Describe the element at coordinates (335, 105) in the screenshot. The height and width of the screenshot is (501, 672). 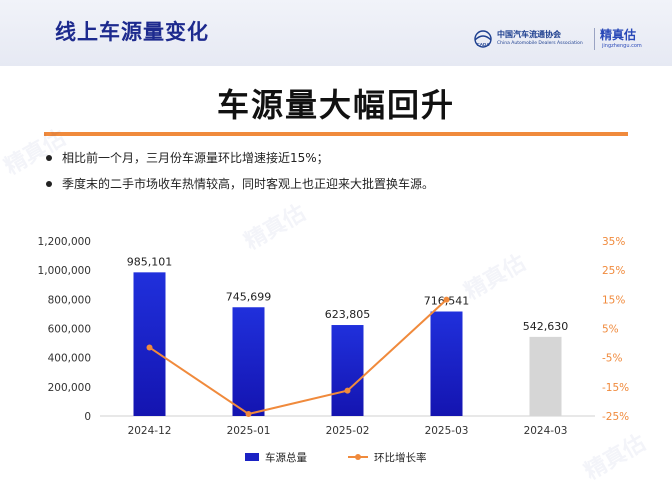
I see `headline: 车源量大幅回升` at that location.